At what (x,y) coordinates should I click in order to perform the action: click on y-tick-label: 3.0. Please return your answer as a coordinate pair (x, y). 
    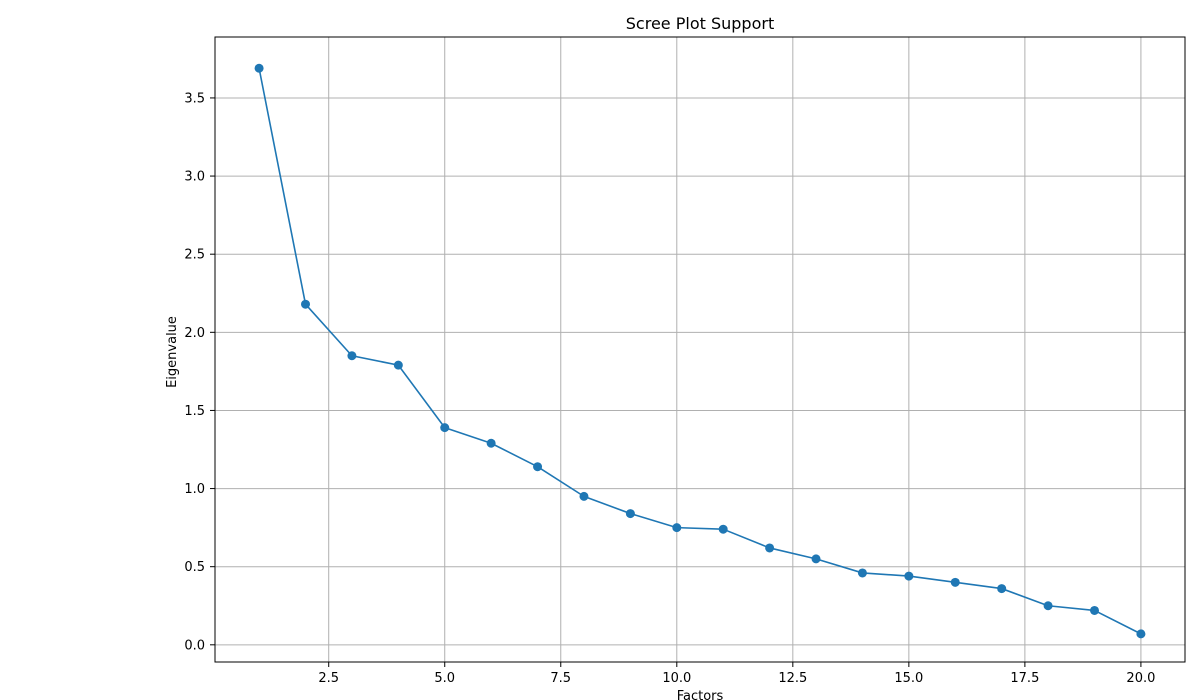
    Looking at the image, I should click on (194, 177).